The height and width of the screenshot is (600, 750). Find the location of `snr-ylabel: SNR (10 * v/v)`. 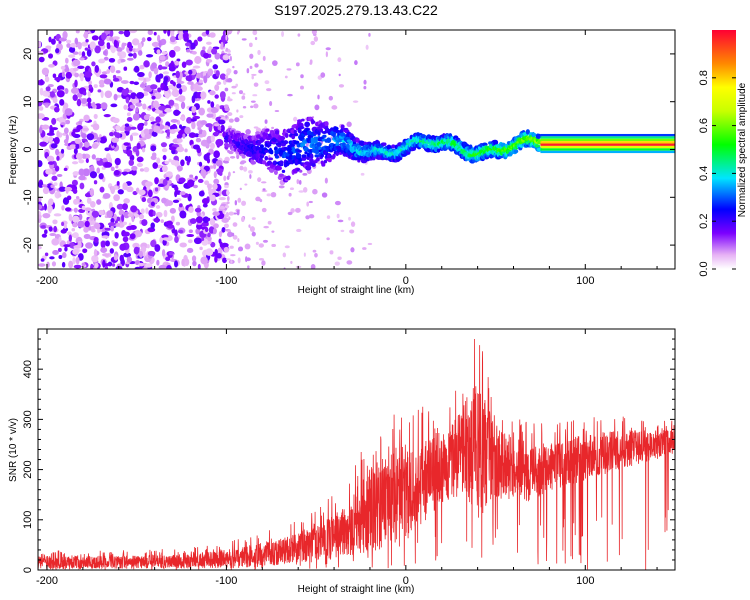

snr-ylabel: SNR (10 * v/v) is located at coordinates (13, 450).